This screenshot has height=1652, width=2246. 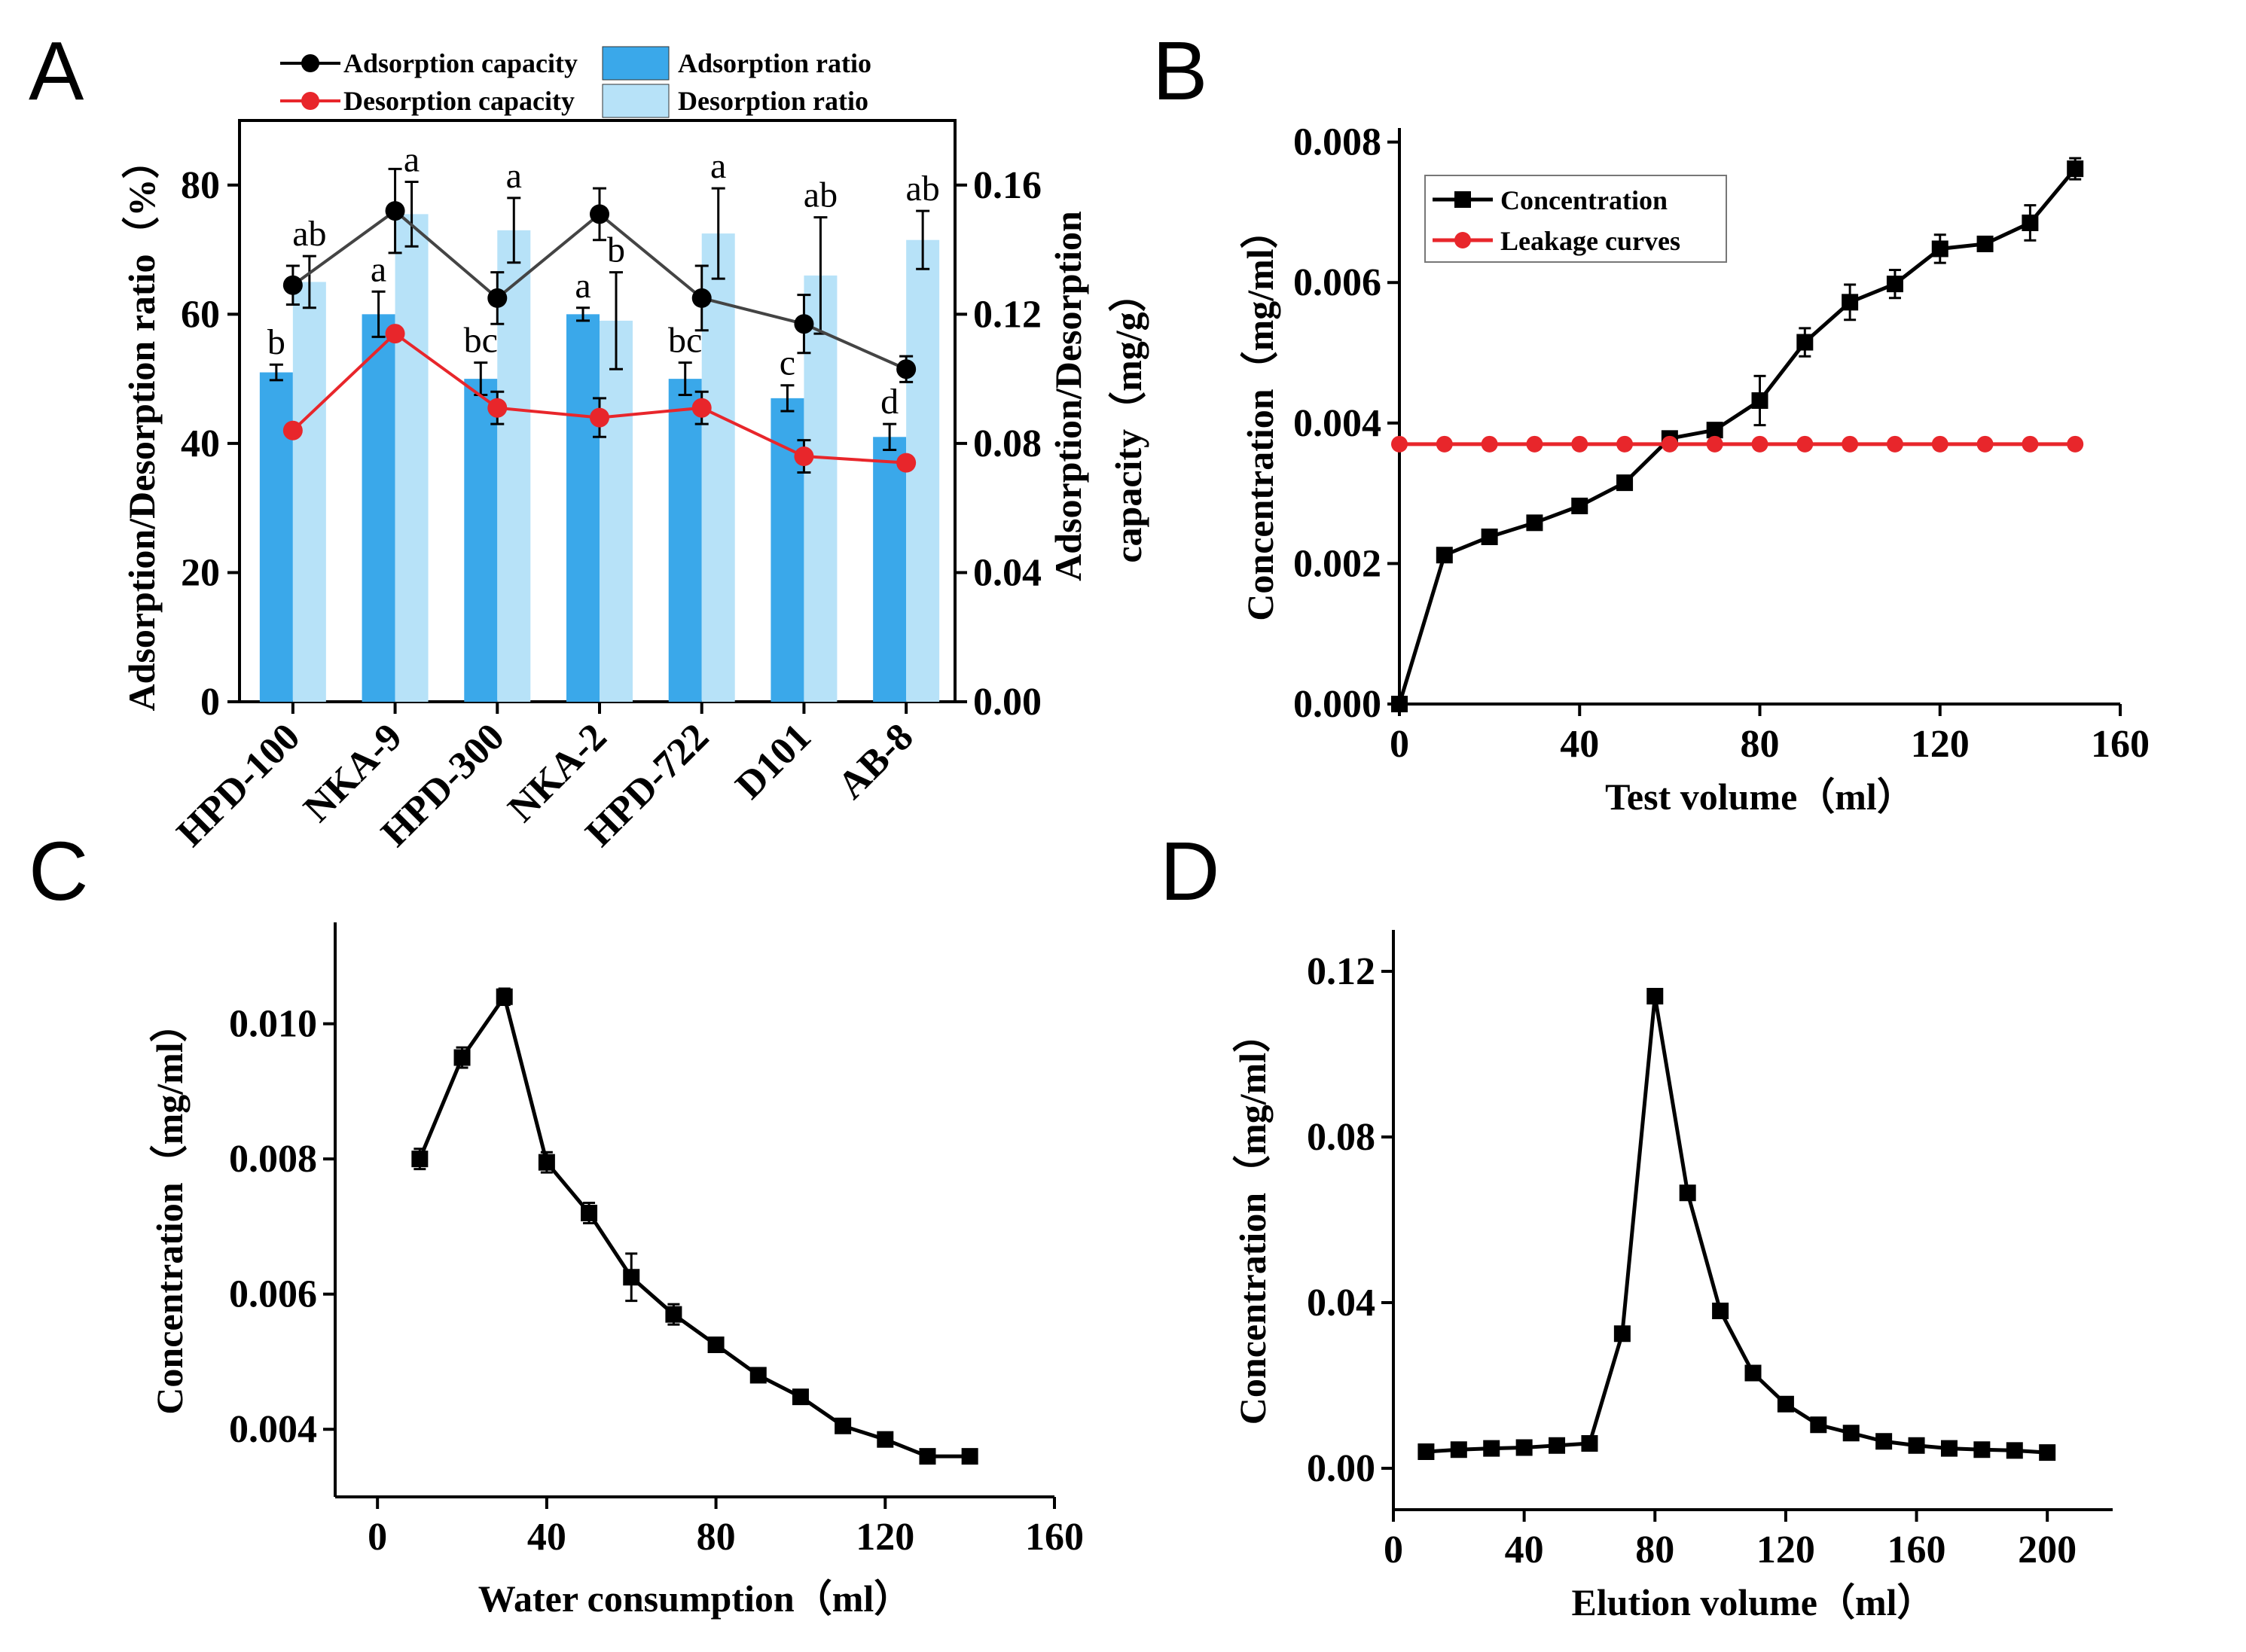 I want to click on y-axis-label: Concentration（mg/ml）, so click(x=1260, y=416).